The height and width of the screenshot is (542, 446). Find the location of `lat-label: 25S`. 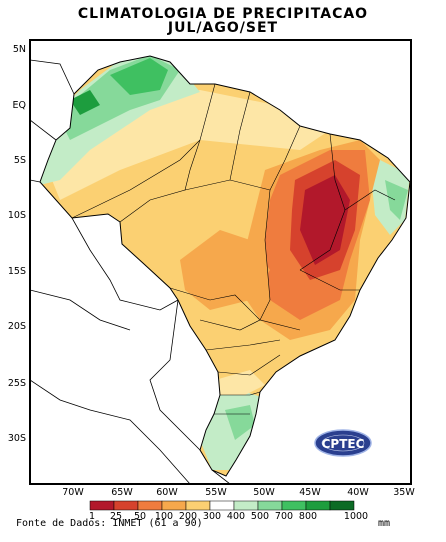

lat-label: 25S is located at coordinates (17, 383).